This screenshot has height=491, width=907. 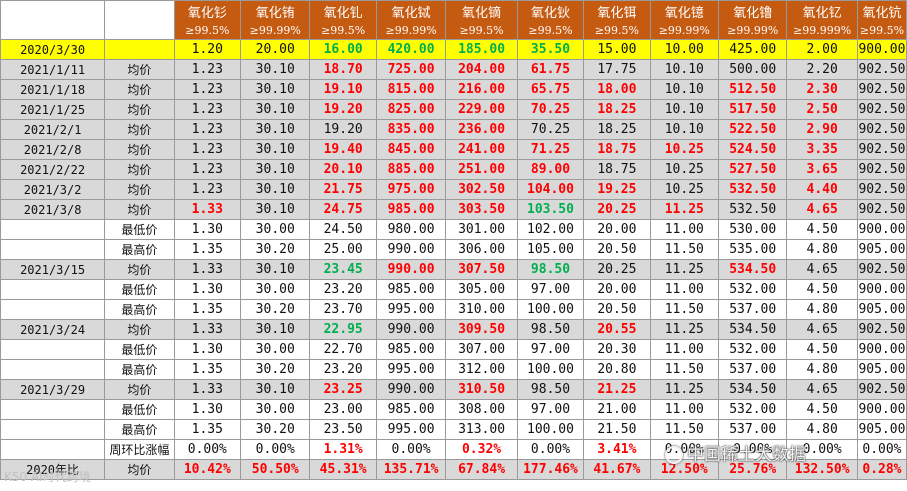 What do you see at coordinates (139, 309) in the screenshot?
I see `row-label: 最高价` at bounding box center [139, 309].